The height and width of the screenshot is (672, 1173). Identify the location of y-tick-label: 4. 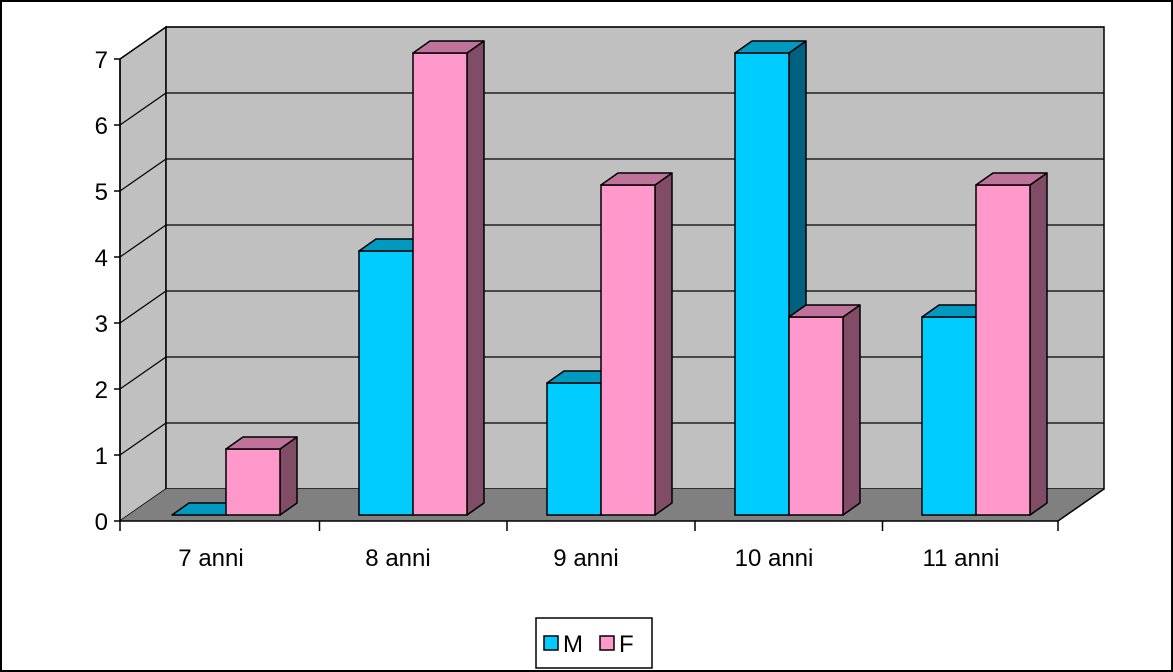
(101, 258).